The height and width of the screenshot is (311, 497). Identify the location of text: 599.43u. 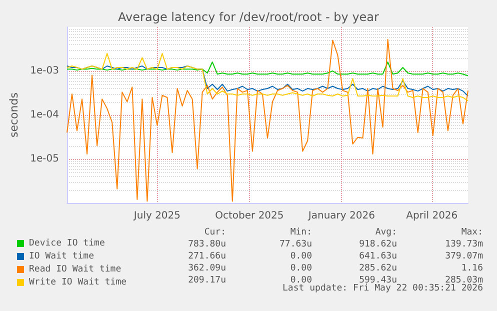
(378, 281).